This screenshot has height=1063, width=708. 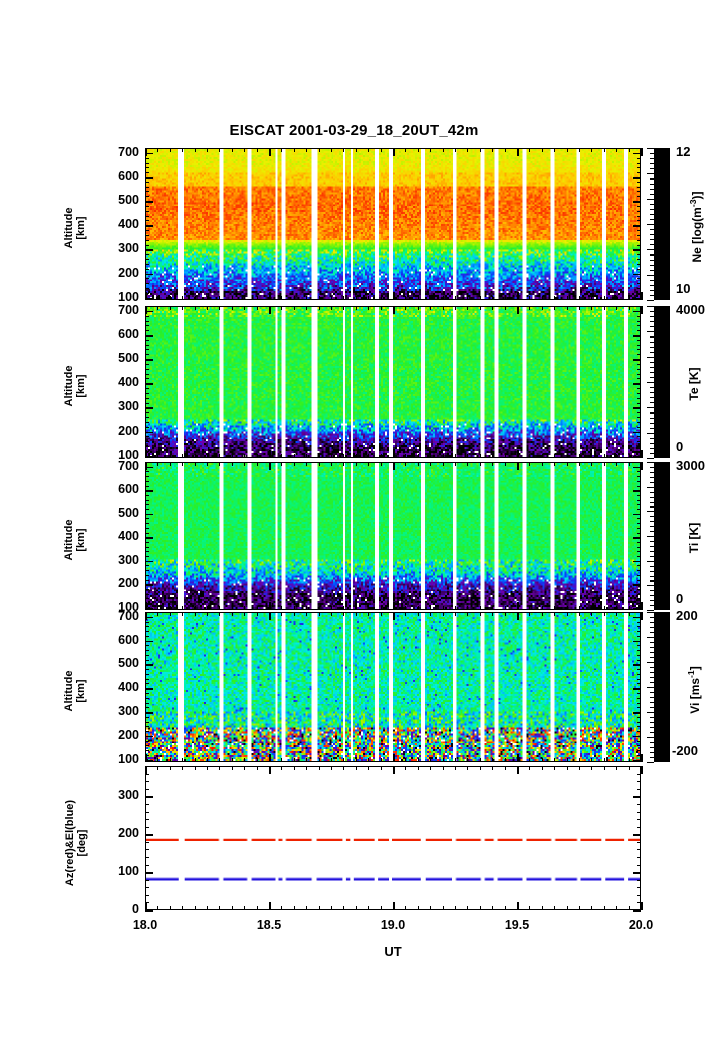 What do you see at coordinates (687, 615) in the screenshot?
I see `colorbar-max-vi: 200` at bounding box center [687, 615].